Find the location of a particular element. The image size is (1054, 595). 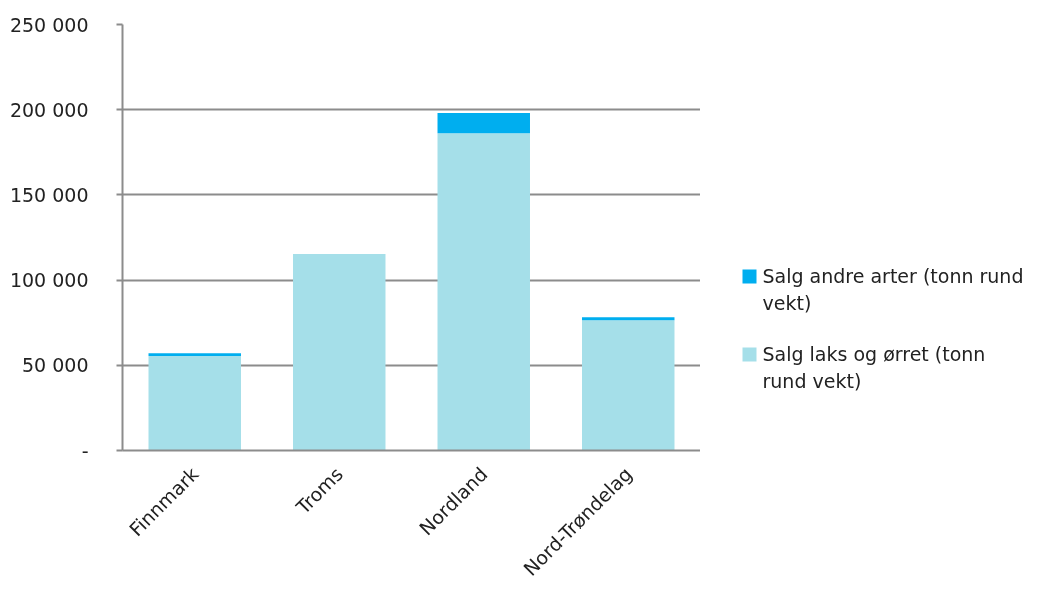

legend-label: Salg laks og ørret (tonn rund vekt) is located at coordinates (874, 367).